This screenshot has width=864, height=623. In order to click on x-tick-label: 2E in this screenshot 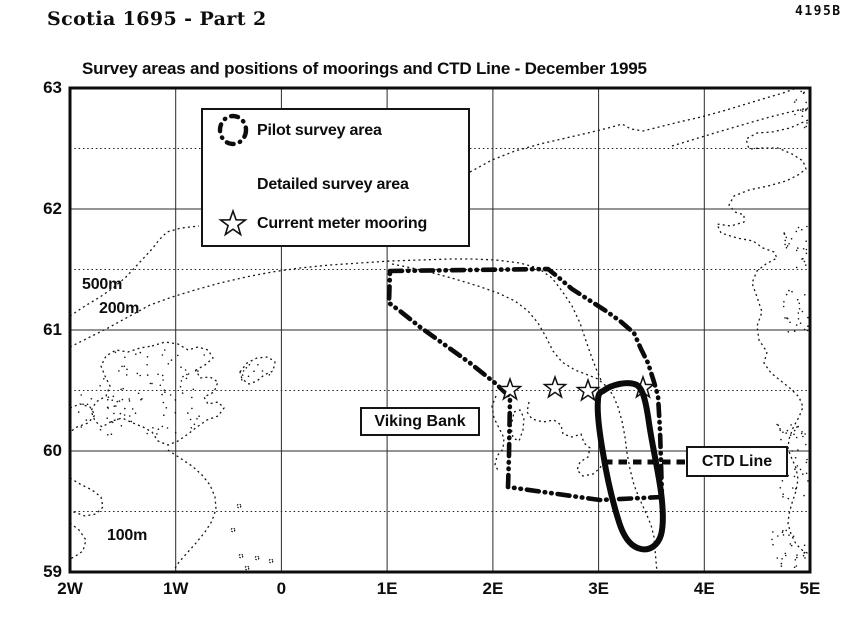, I will do `click(493, 588)`.